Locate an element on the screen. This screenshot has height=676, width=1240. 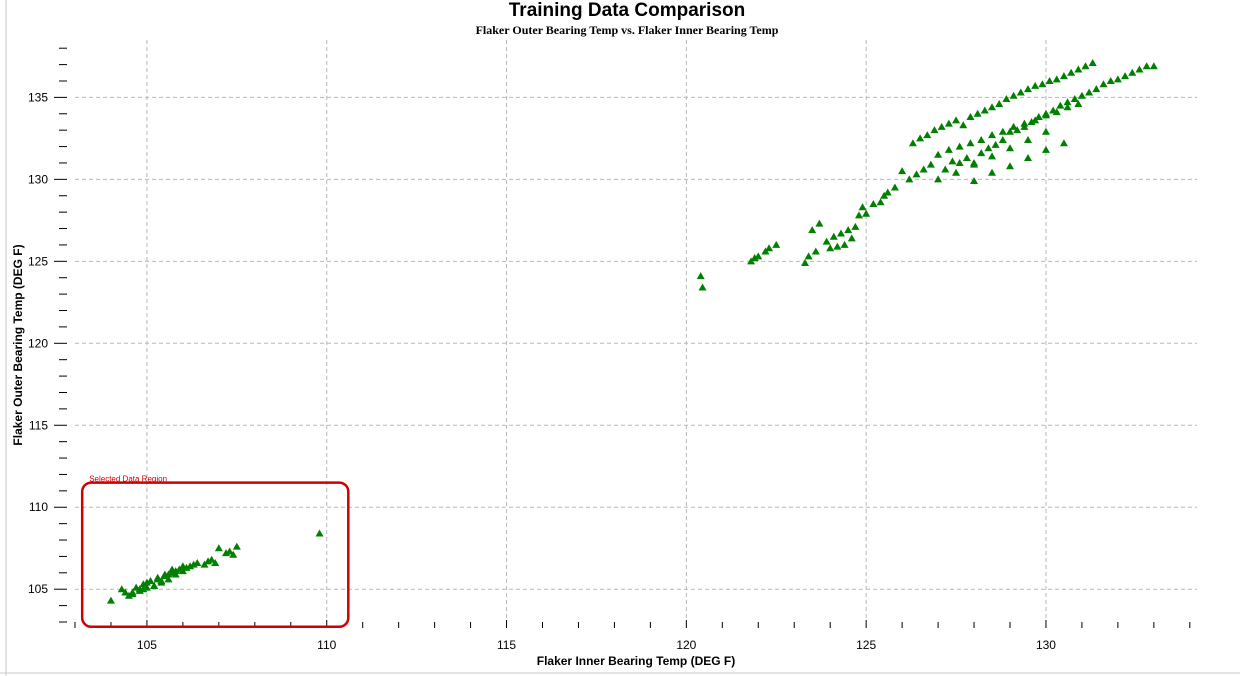
x-tick-label: 120 is located at coordinates (686, 645).